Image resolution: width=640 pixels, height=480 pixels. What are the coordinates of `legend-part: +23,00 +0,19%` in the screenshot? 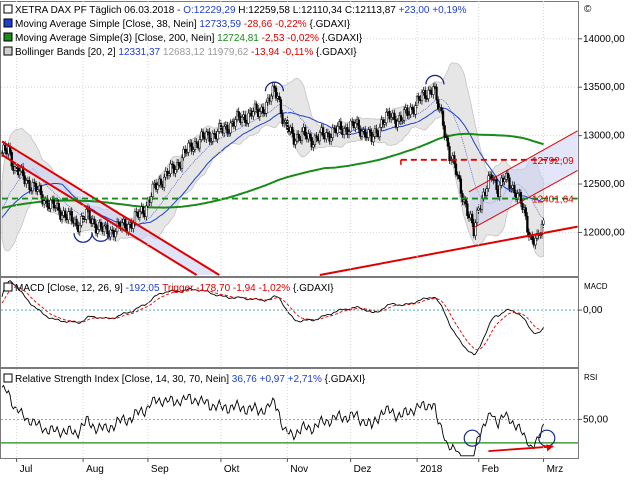 It's located at (433, 10).